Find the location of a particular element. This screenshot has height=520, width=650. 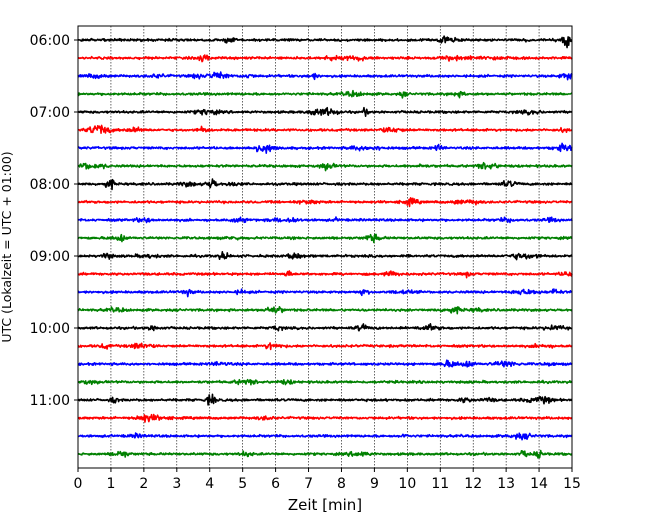

x-tick-label: 0 is located at coordinates (78, 484).